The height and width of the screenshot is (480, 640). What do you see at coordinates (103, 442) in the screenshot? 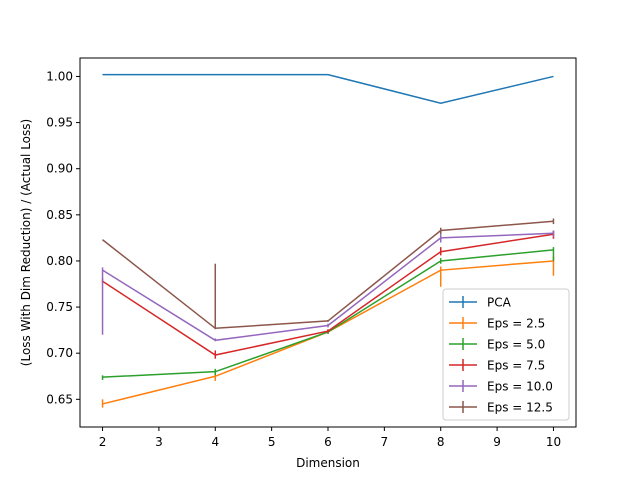
I see `x-tick-label: 2` at bounding box center [103, 442].